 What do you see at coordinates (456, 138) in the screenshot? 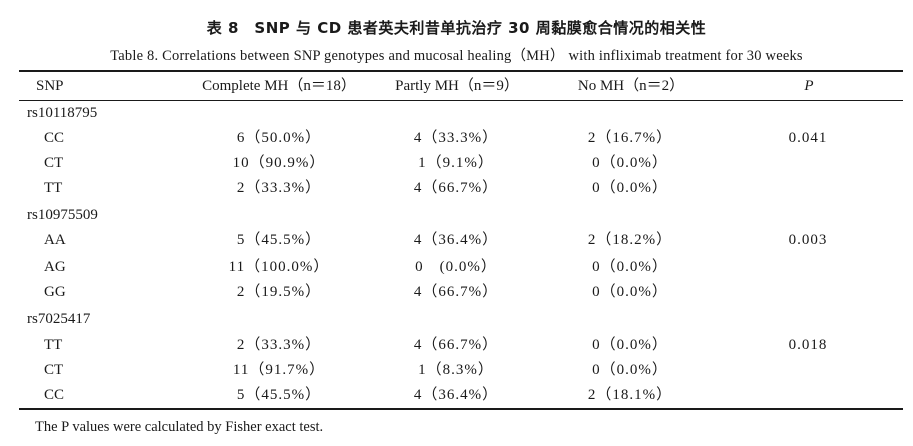
I see `partly-mh-value: 4（33.3%）` at bounding box center [456, 138].